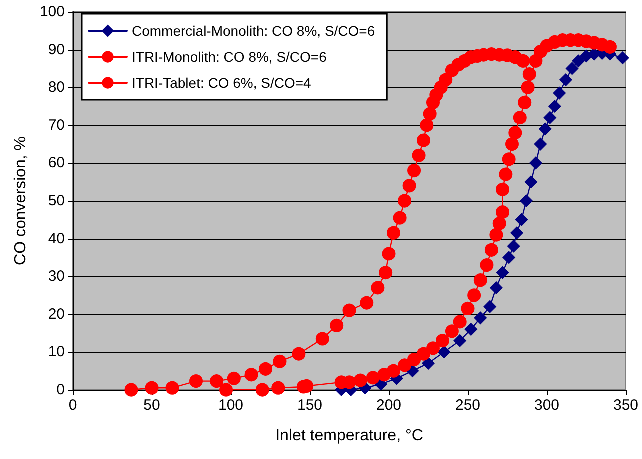 This screenshot has height=459, width=642. What do you see at coordinates (231, 405) in the screenshot?
I see `x-tick-label: 100` at bounding box center [231, 405].